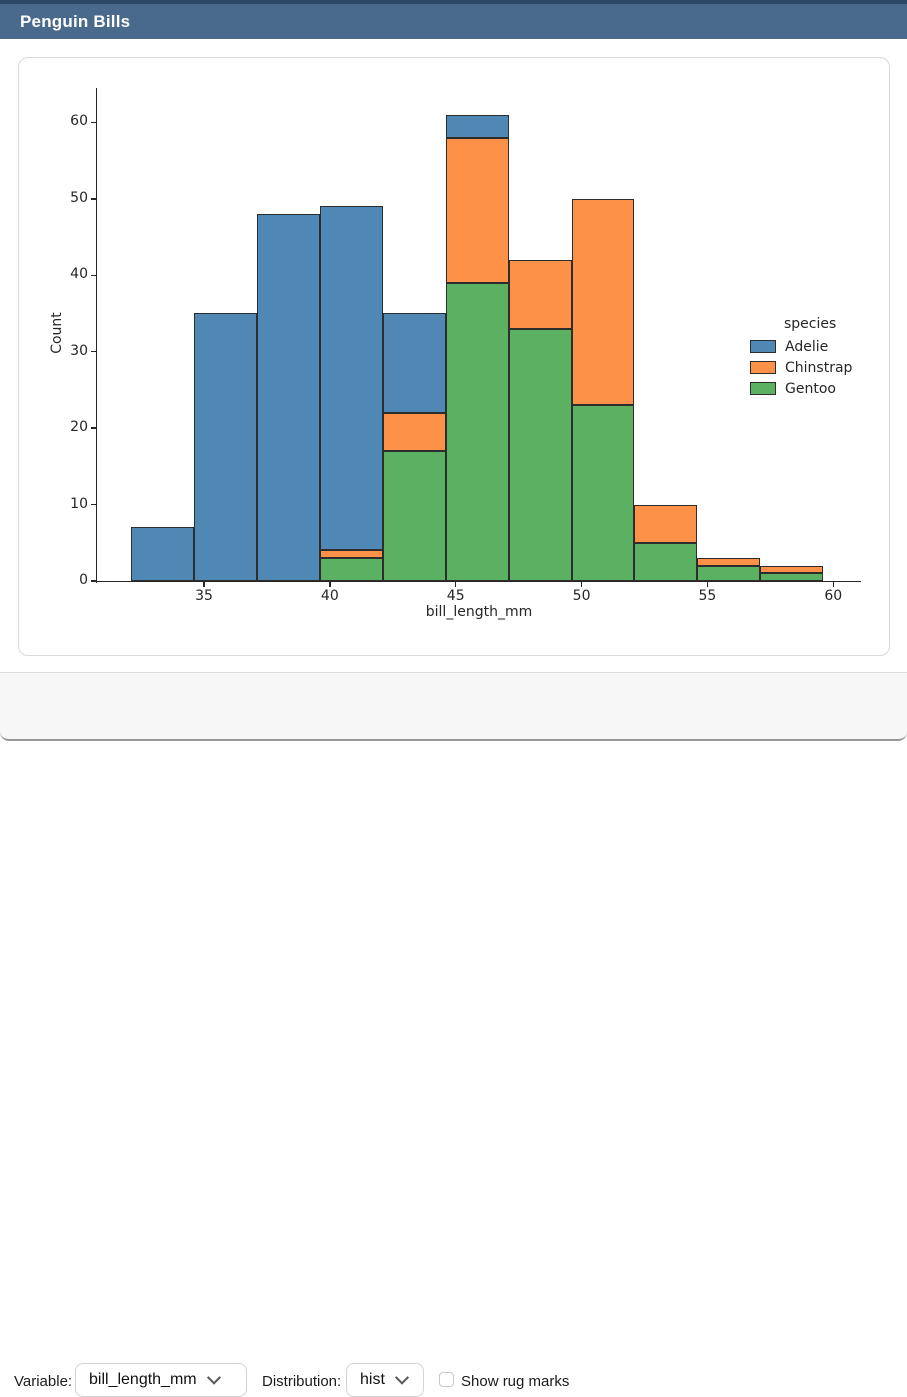  Describe the element at coordinates (446, 1379) in the screenshot. I see `show-rug-marks-checkbox` at that location.